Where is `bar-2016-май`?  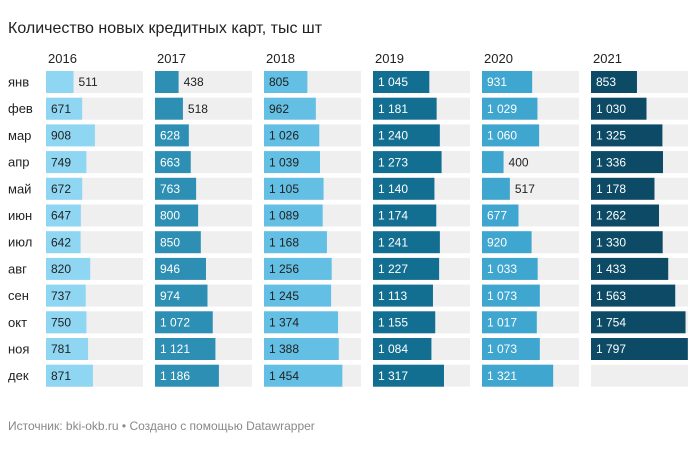 bar-2016-май is located at coordinates (64, 188).